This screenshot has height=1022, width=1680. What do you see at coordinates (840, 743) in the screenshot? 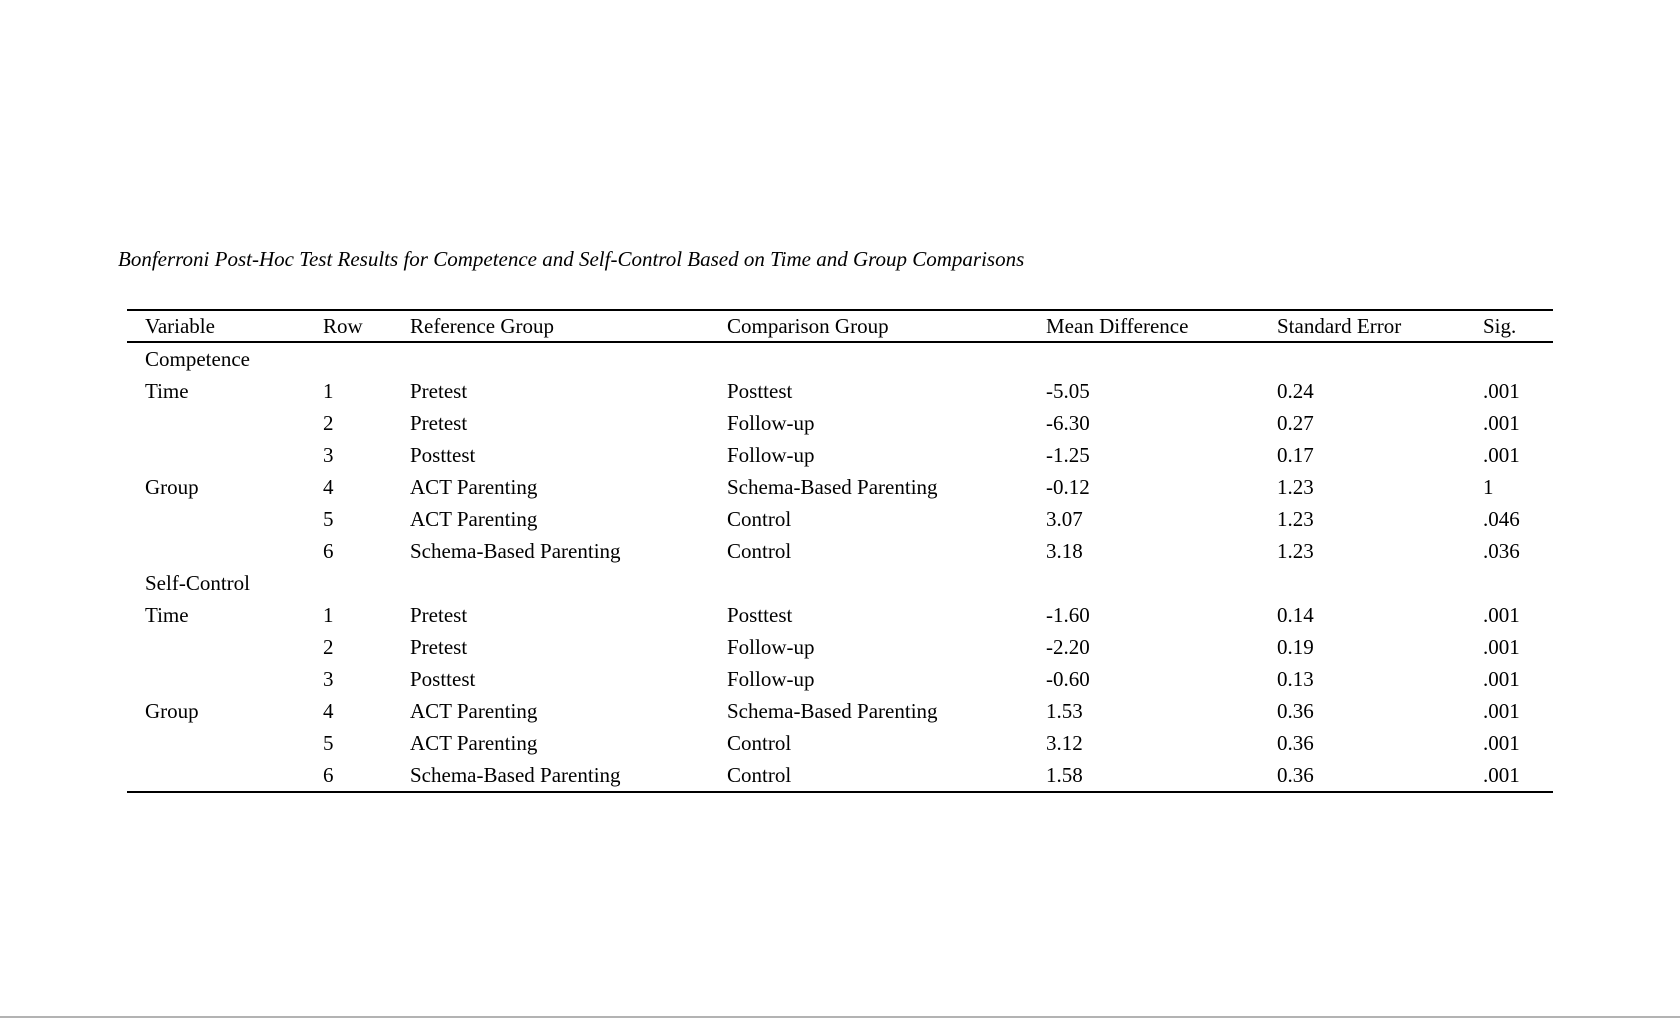
I see `table-row: 5 ACT Parenting Control 3.12 0.36 .001` at bounding box center [840, 743].